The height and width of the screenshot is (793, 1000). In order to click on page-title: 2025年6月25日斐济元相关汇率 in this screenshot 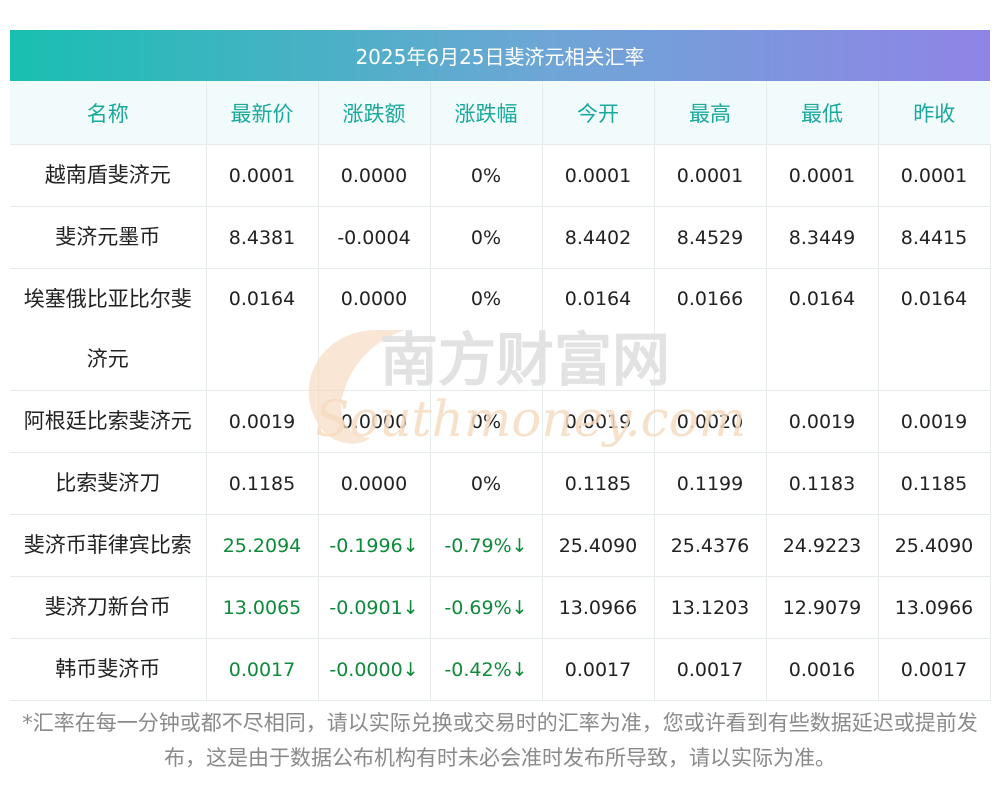, I will do `click(500, 55)`.